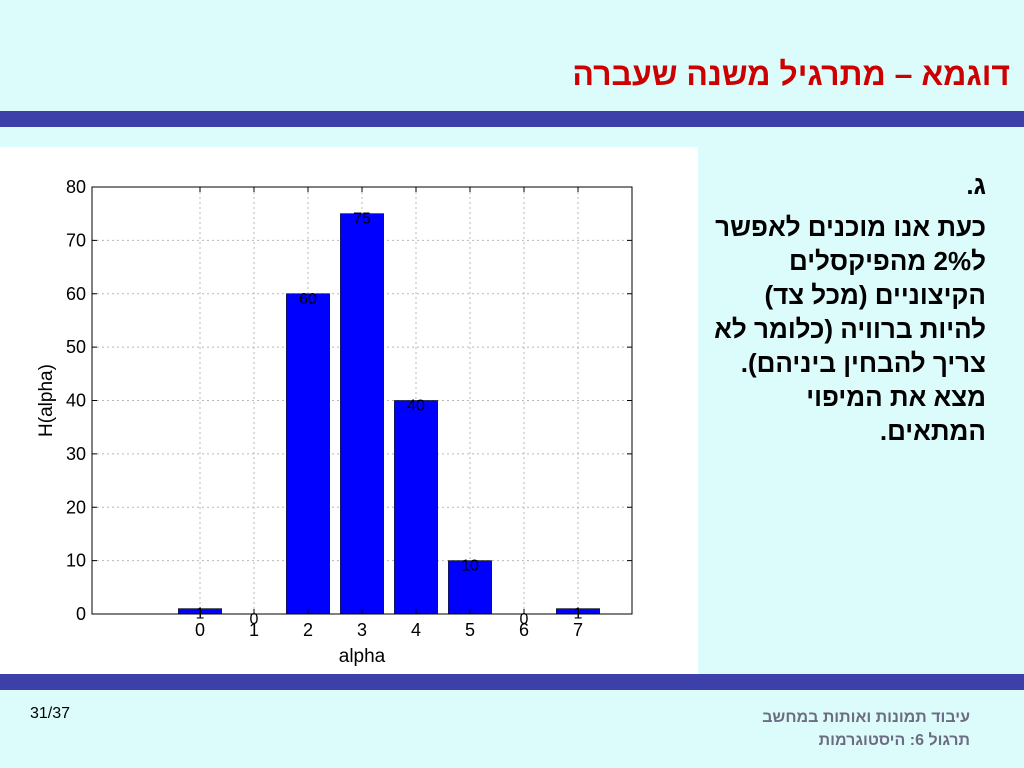 This screenshot has height=768, width=1024. Describe the element at coordinates (791, 74) in the screenshot. I see `slide-title: דוגמא – מתרגיל משנה שעברה` at that location.